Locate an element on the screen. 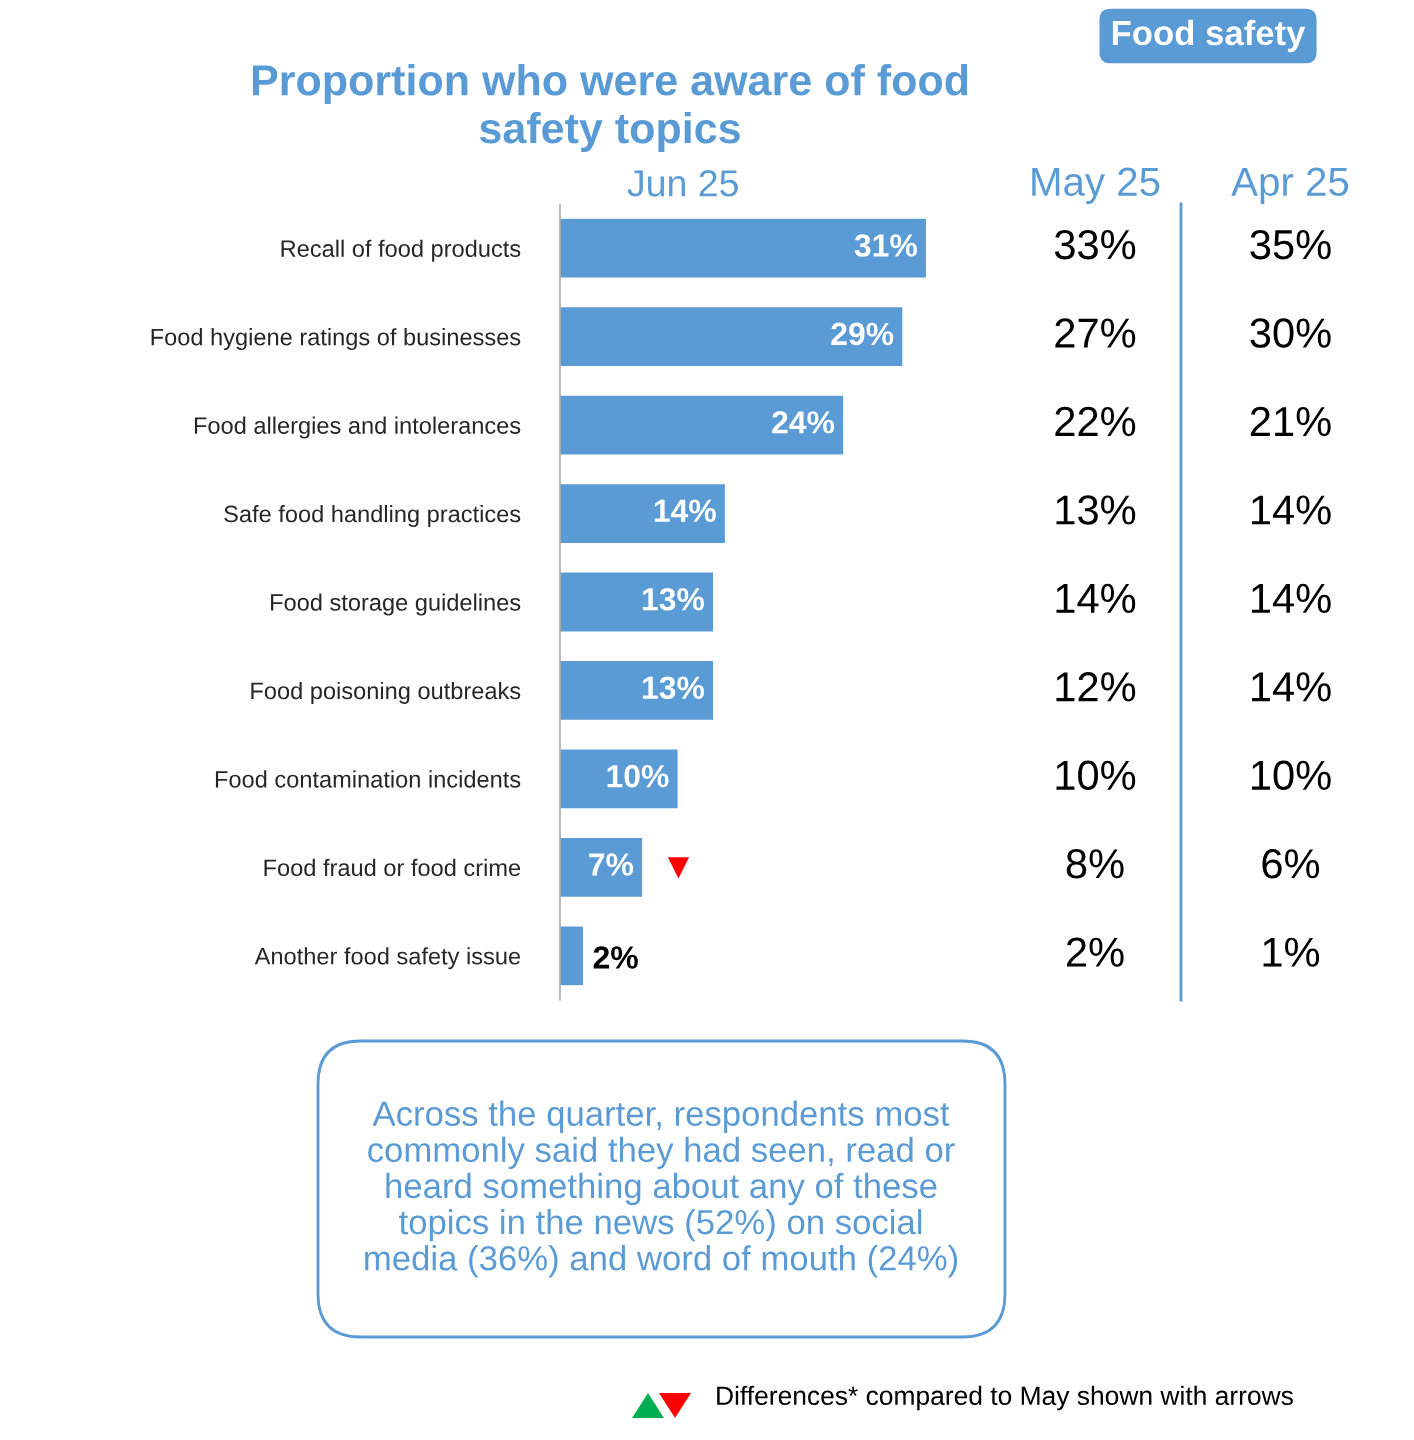 This screenshot has height=1440, width=1414. y-tick-label: Food poisoning outbreaks is located at coordinates (386, 692).